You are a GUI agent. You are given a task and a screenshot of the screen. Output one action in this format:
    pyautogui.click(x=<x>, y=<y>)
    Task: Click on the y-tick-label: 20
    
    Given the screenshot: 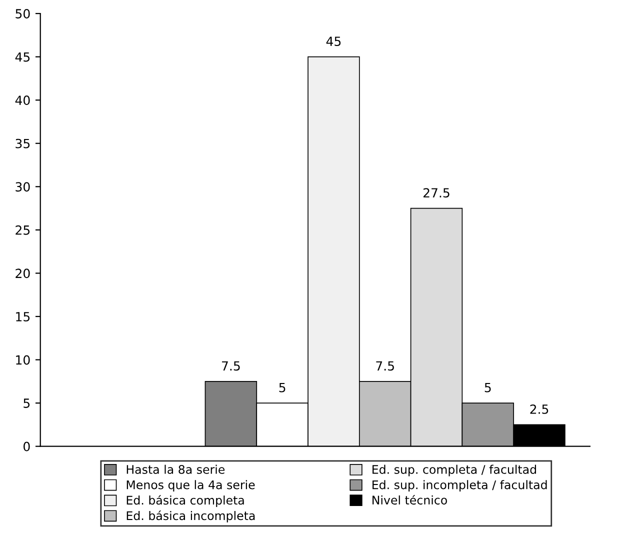 What is the action you would take?
    pyautogui.click(x=23, y=273)
    